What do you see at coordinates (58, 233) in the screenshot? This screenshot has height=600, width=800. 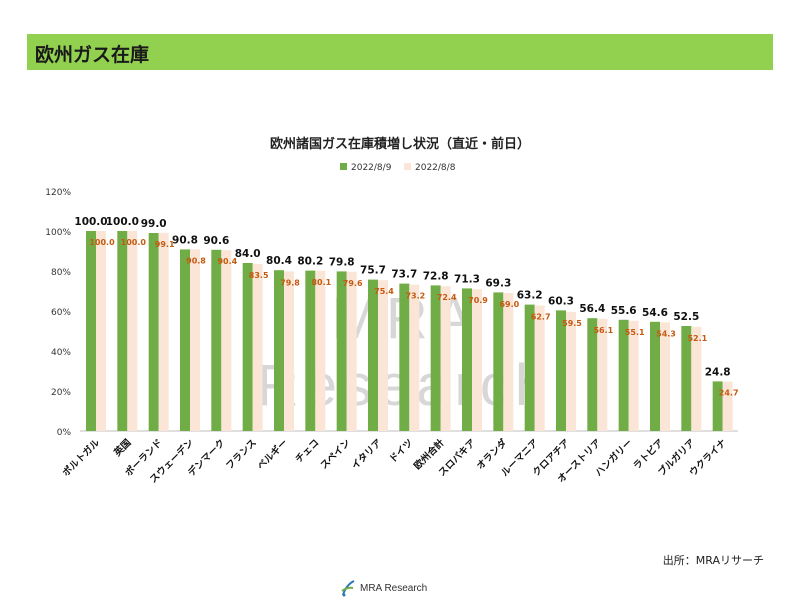 I see `y-tick-label: 100%` at bounding box center [58, 233].